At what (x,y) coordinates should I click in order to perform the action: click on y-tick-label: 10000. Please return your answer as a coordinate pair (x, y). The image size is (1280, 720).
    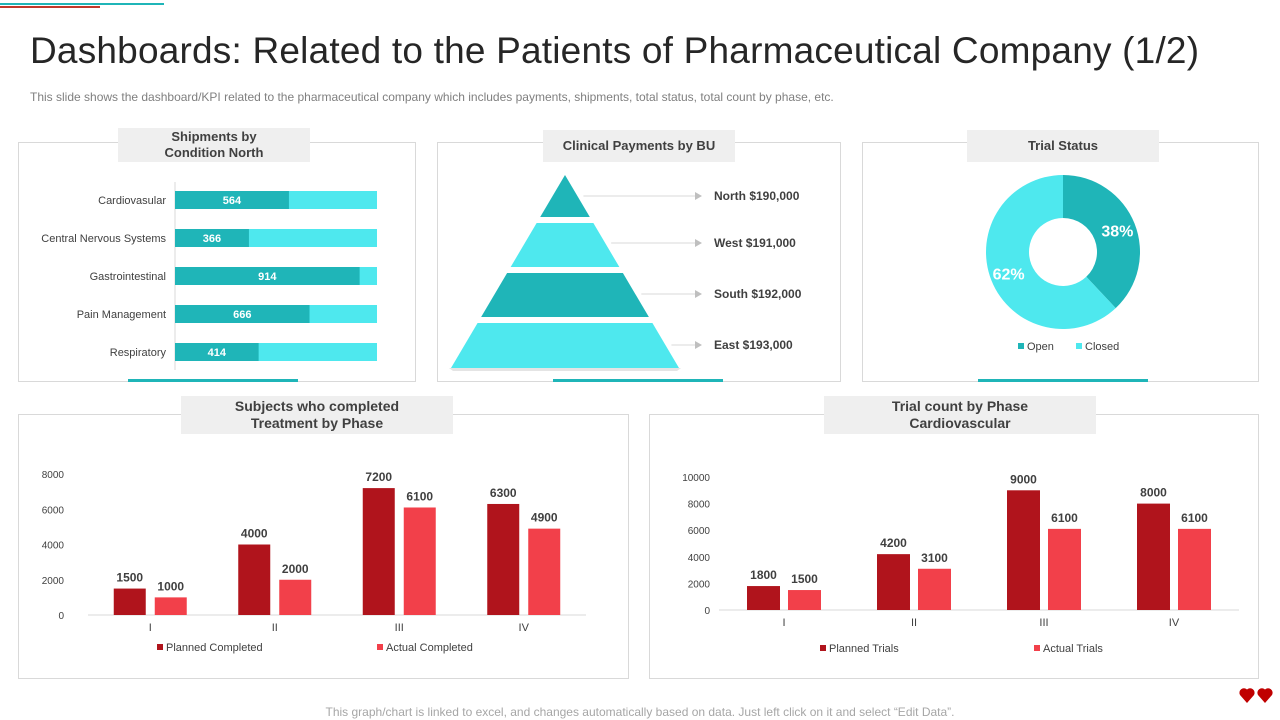
    Looking at the image, I should click on (696, 478).